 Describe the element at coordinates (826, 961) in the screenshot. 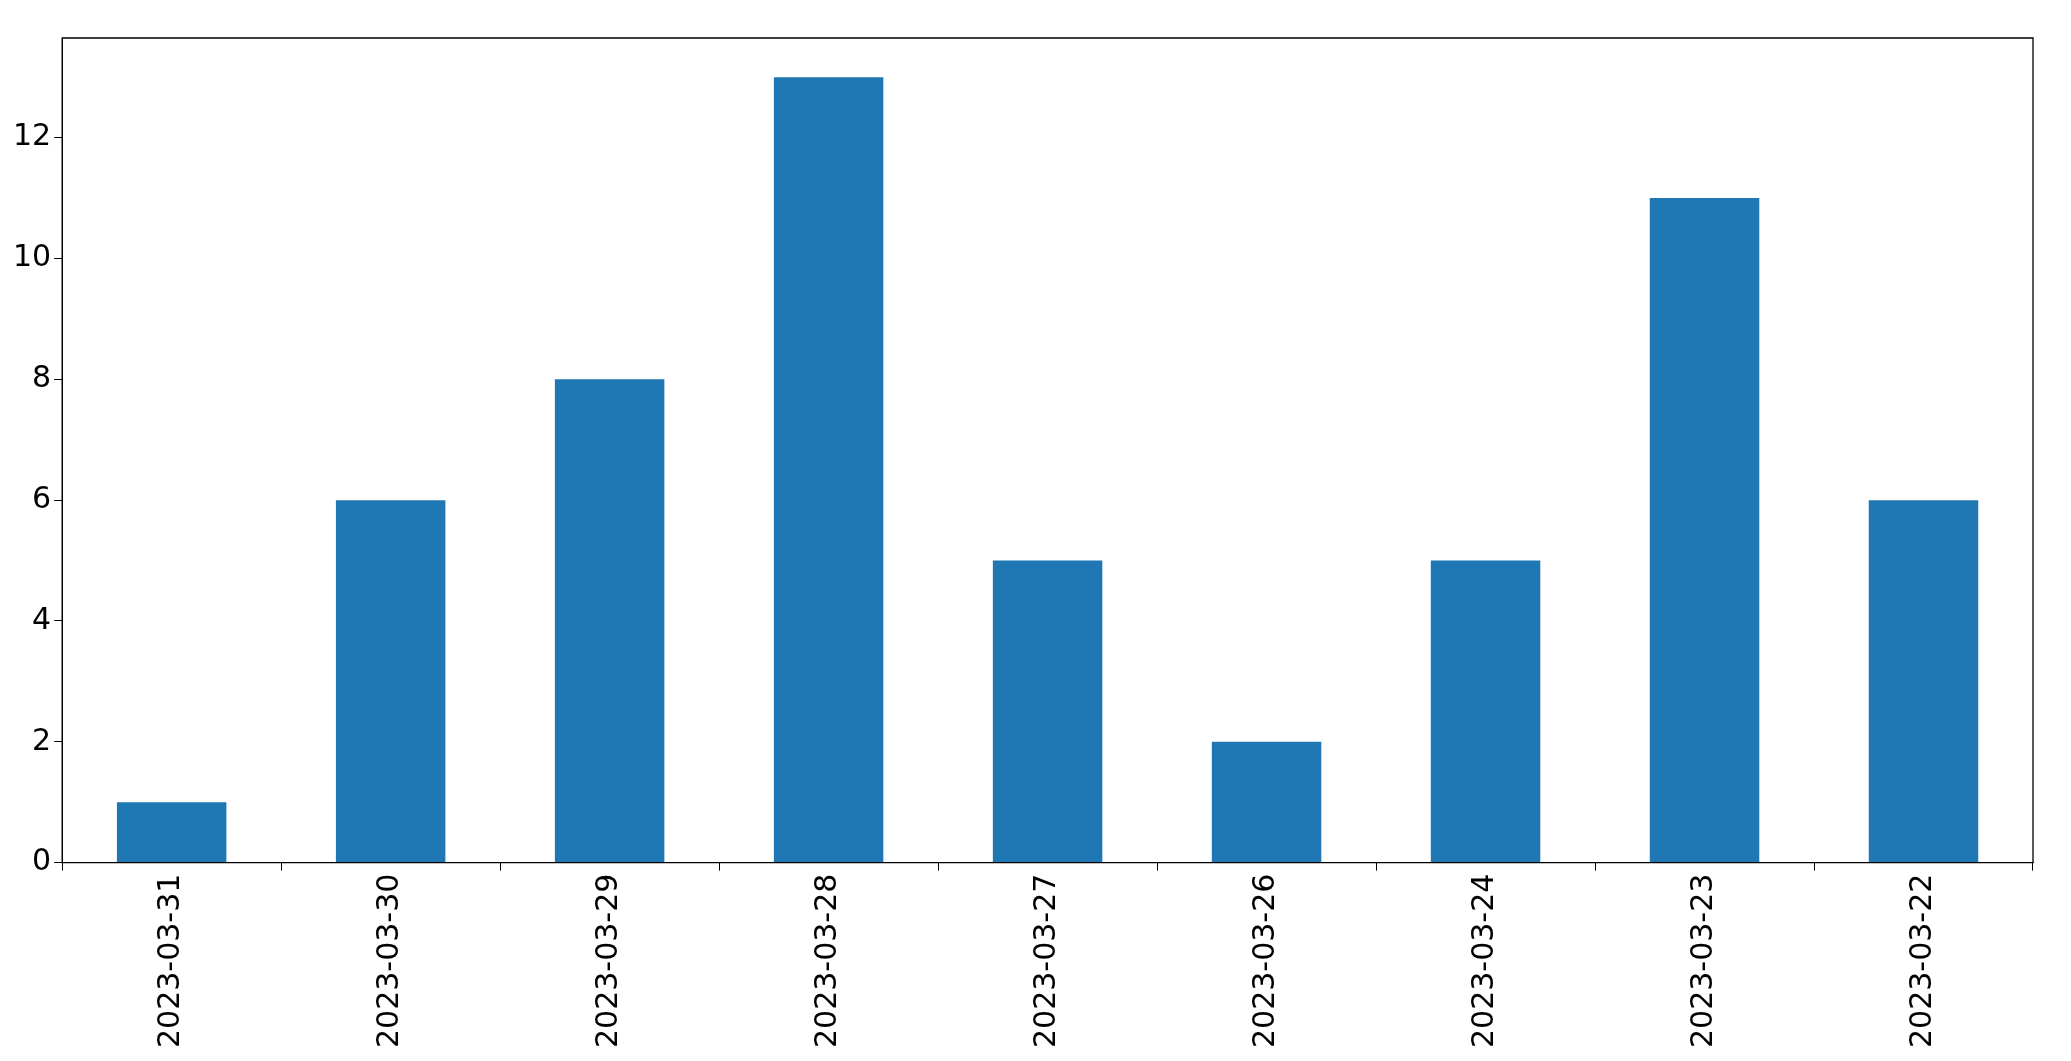

I see `x-tick-label: 2023-03-28` at that location.